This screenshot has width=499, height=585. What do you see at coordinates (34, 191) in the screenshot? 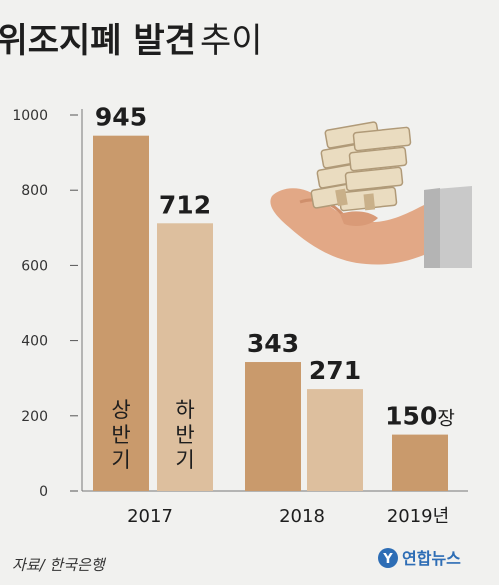
I see `y-tick-label: 800` at bounding box center [34, 191].